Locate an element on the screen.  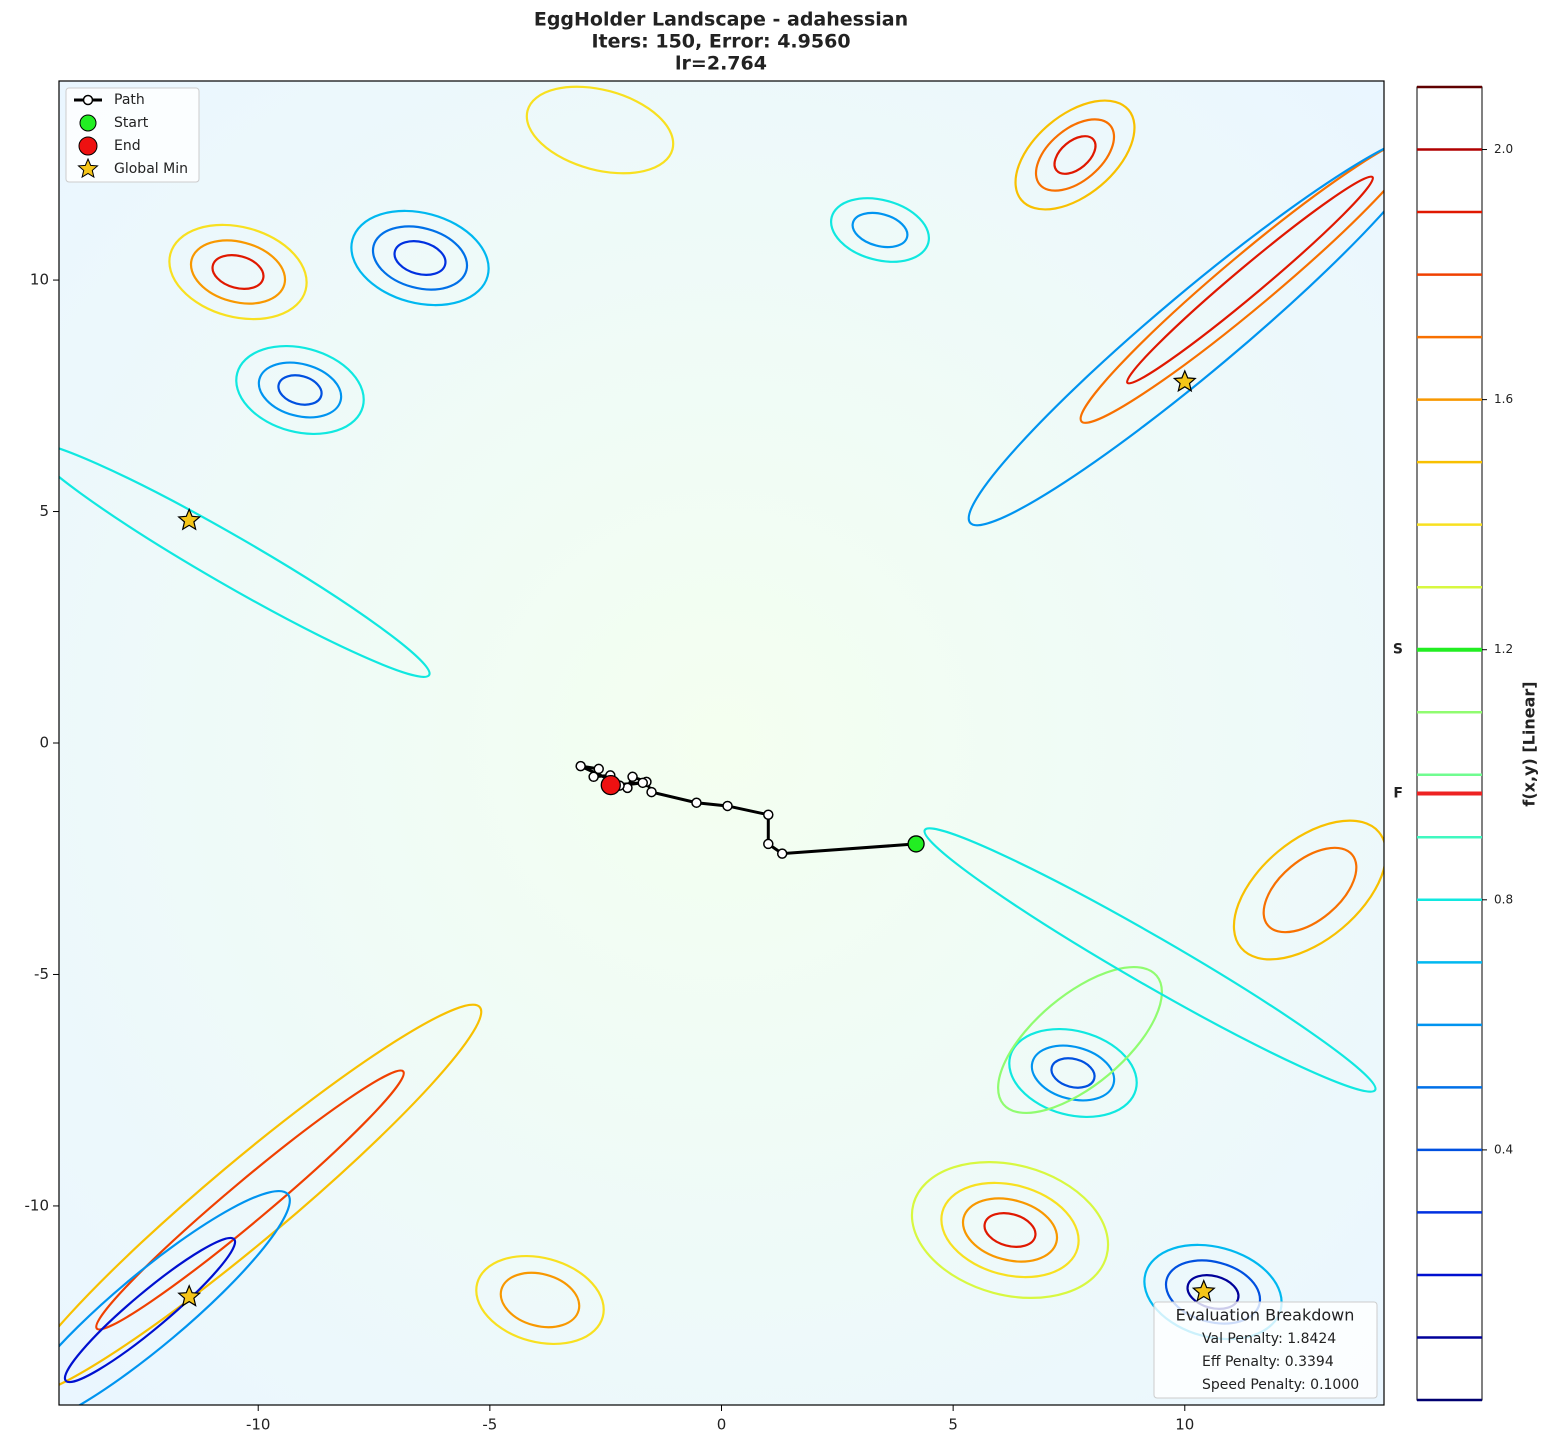
colorbar-tick-label: 0.4 is located at coordinates (1503, 1149).